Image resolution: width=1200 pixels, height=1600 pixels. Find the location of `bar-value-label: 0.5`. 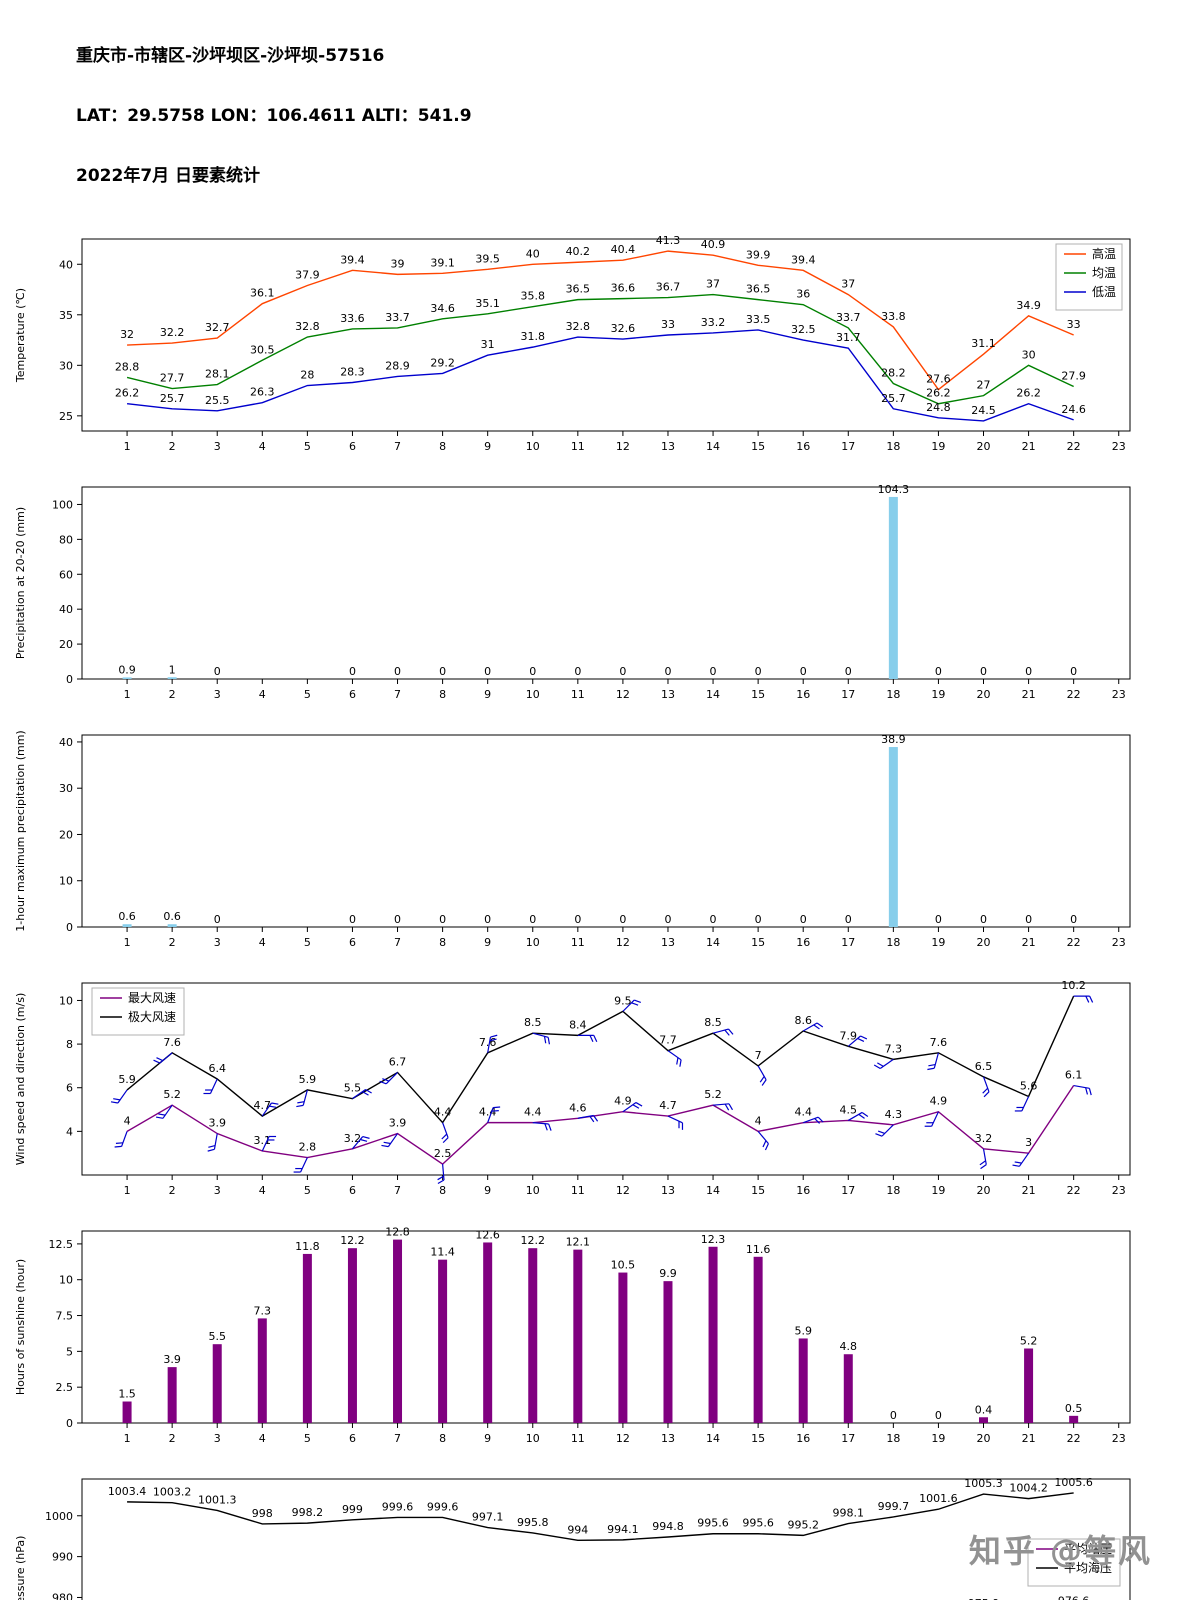

bar-value-label: 0.5 is located at coordinates (1074, 1407).